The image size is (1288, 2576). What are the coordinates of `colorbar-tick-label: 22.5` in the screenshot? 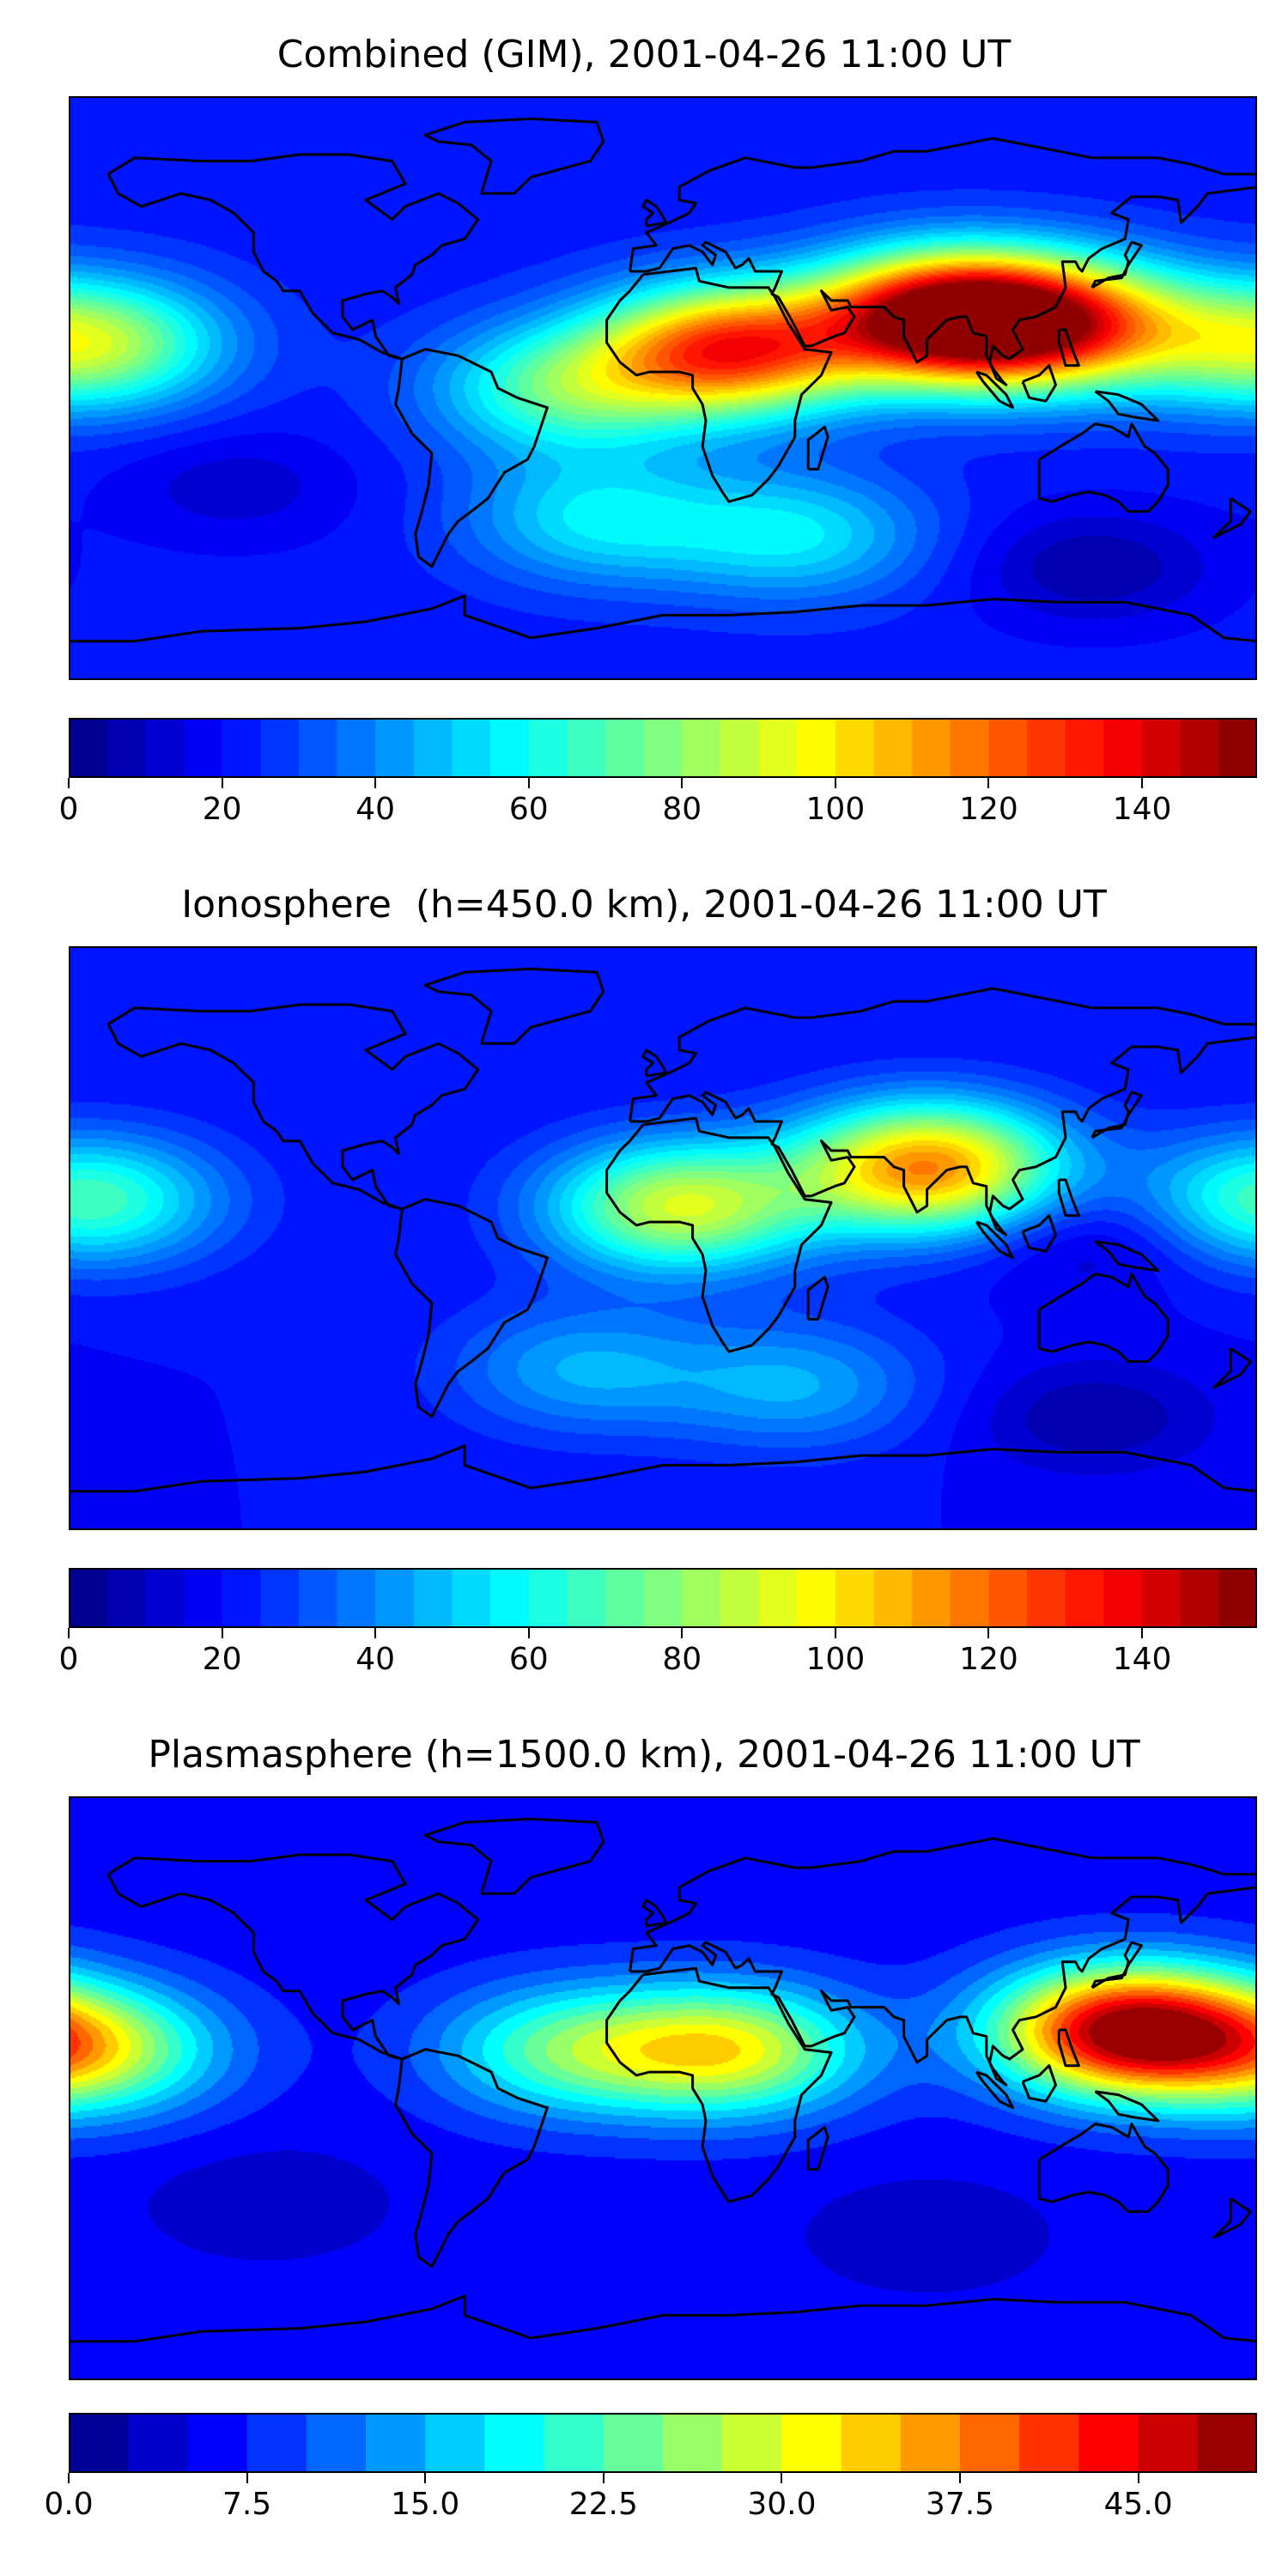 It's located at (603, 2504).